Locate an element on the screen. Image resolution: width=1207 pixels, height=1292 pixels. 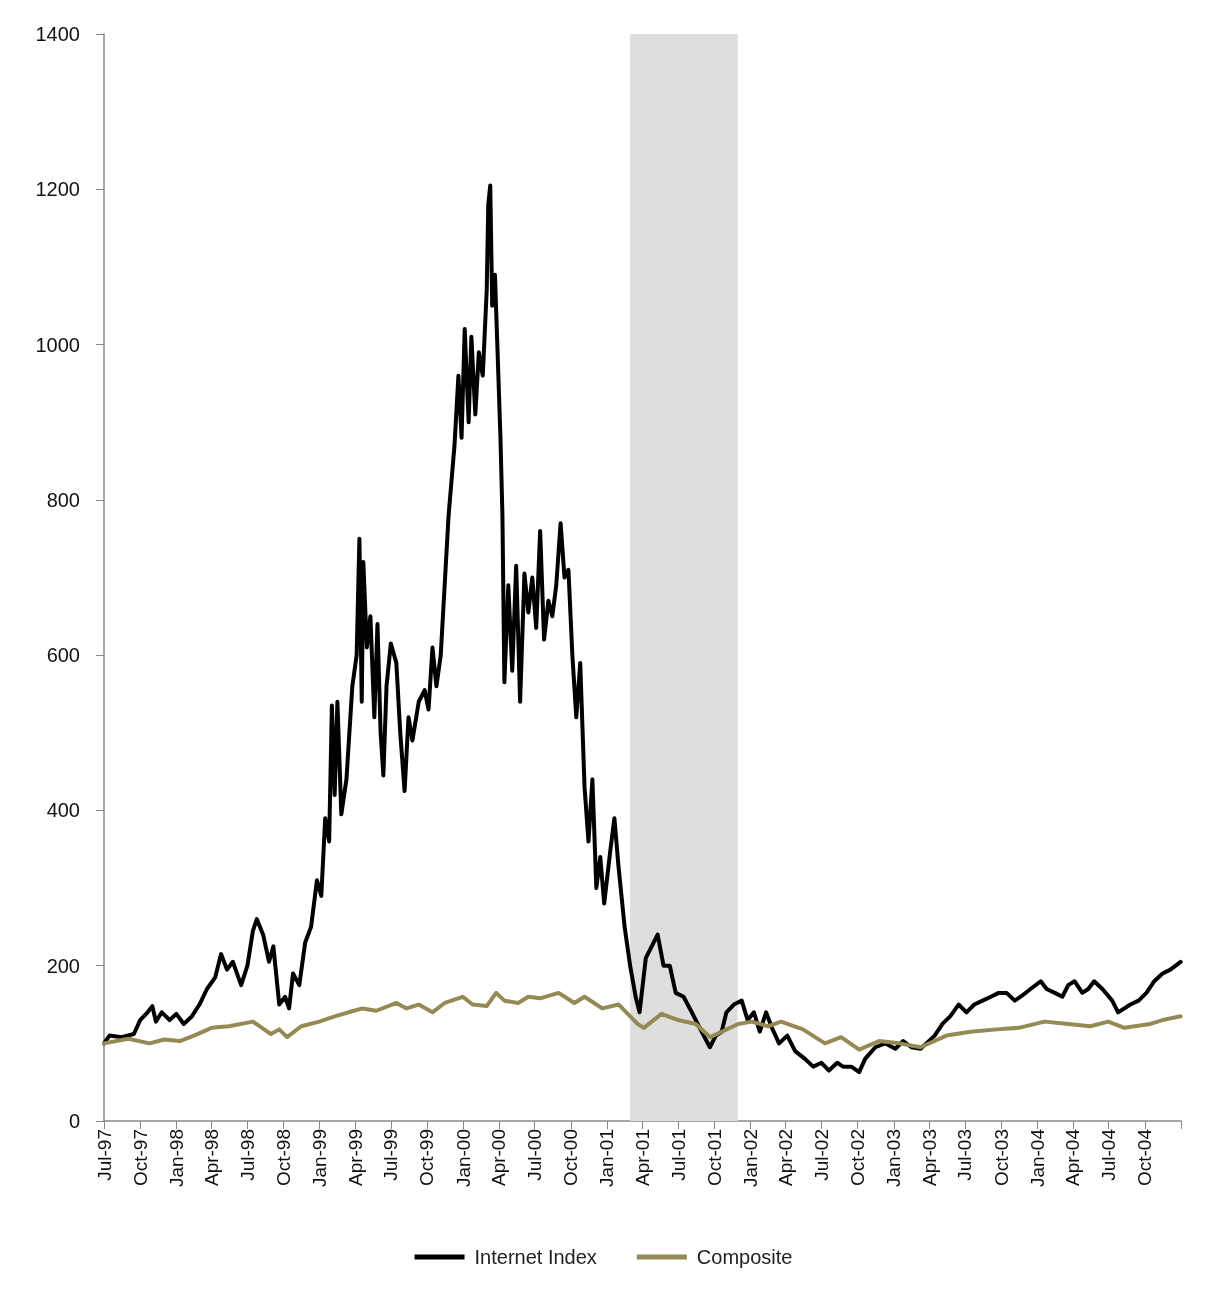
y-tick-label: 1400 is located at coordinates (57, 34).